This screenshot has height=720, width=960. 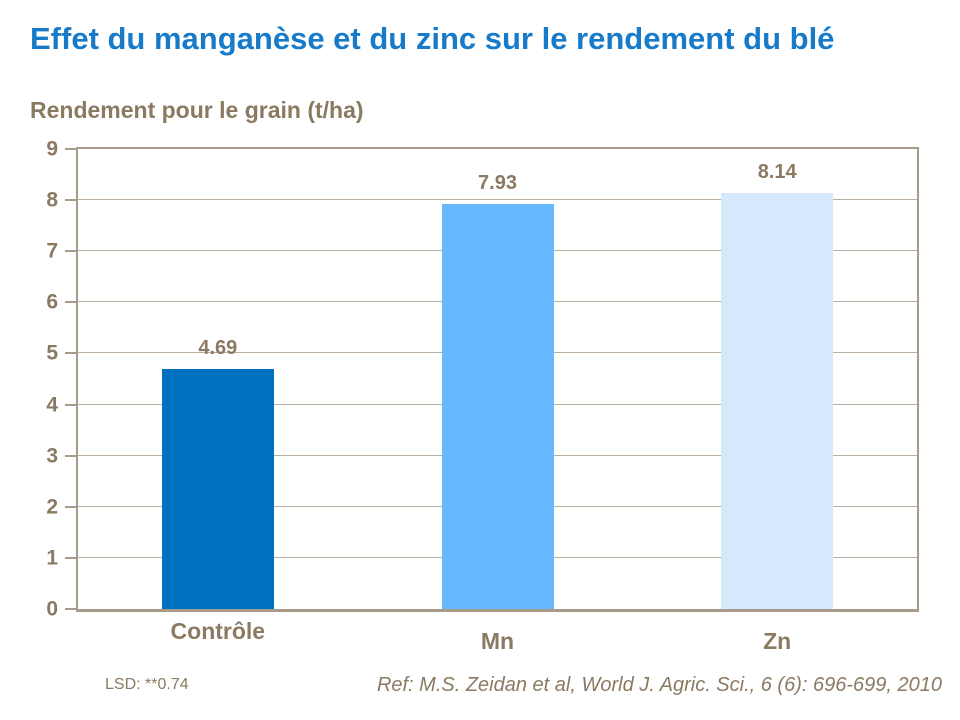 What do you see at coordinates (777, 171) in the screenshot?
I see `bar-value-label-3: 8.14` at bounding box center [777, 171].